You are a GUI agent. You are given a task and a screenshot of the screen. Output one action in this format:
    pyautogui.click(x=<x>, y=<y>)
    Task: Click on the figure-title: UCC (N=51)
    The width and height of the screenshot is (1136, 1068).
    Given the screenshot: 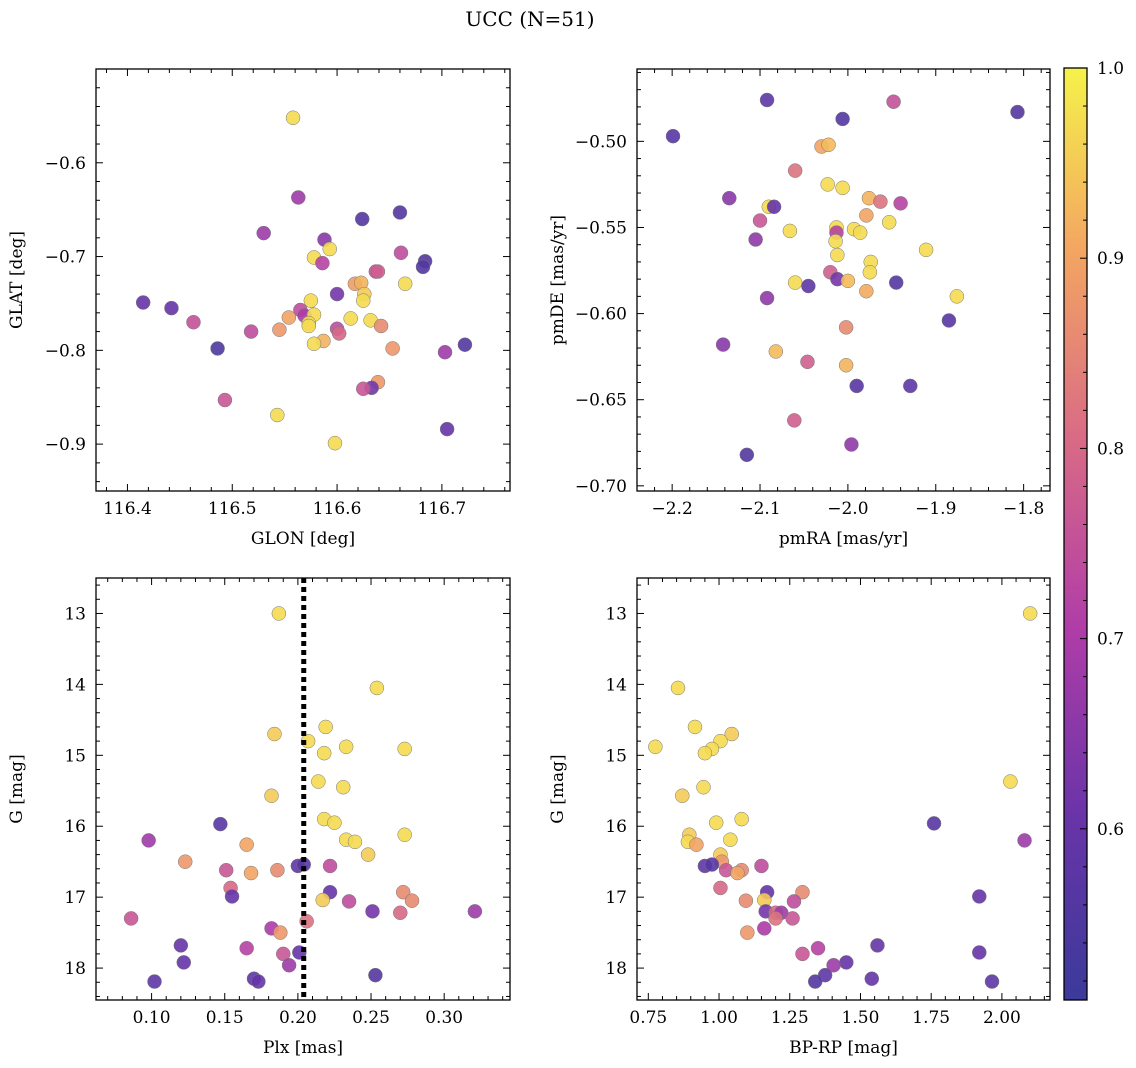 What is the action you would take?
    pyautogui.click(x=529, y=19)
    